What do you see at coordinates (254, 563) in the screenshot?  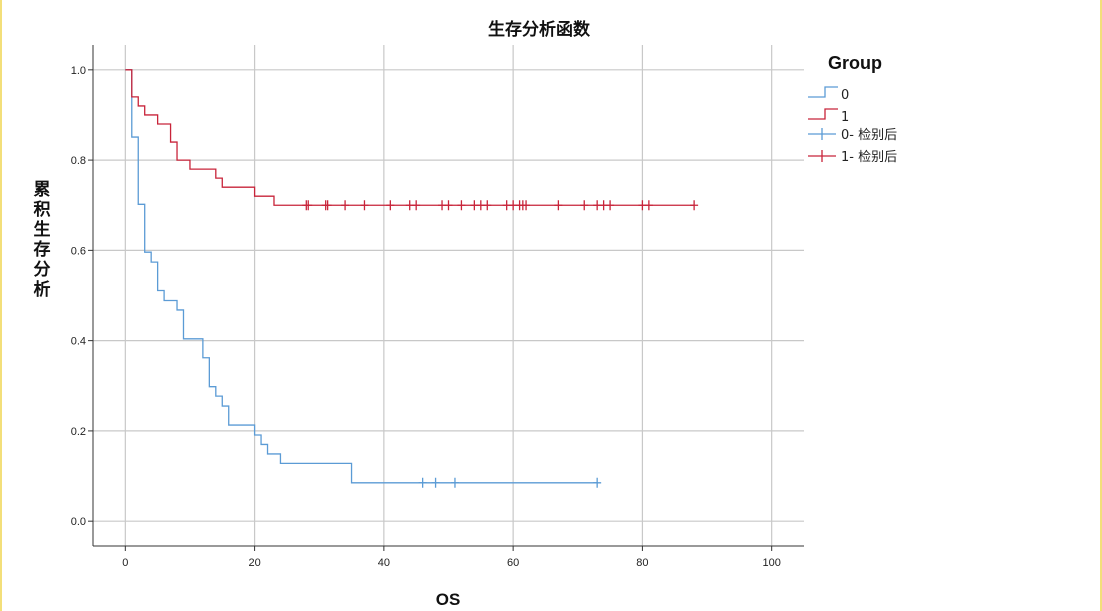 I see `x-tick-label: 20` at bounding box center [254, 563].